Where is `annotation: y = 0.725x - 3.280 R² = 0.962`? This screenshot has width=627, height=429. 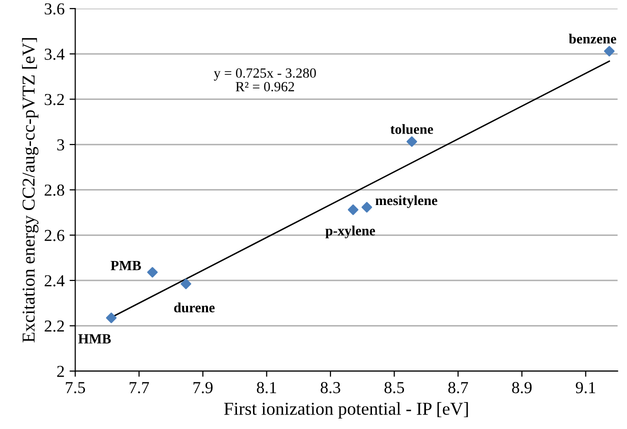 annotation: y = 0.725x - 3.280 R² = 0.962 is located at coordinates (265, 80).